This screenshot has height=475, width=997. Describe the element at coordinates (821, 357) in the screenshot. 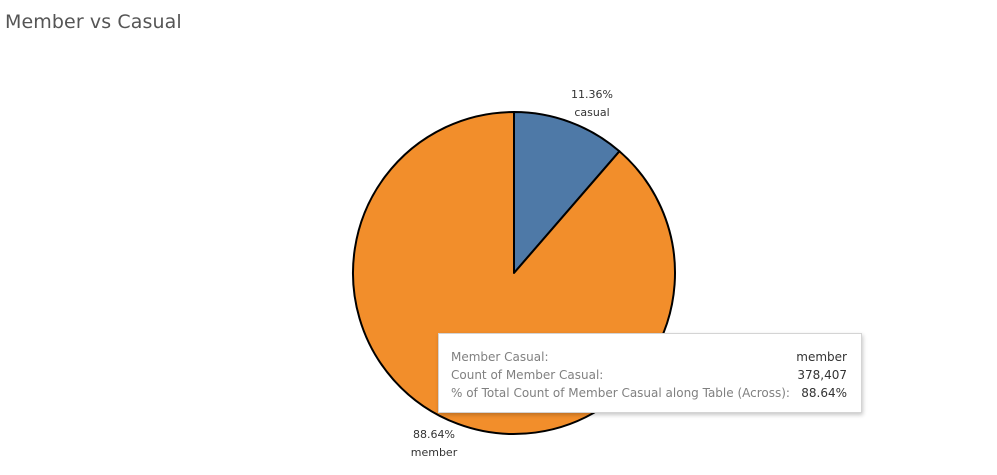

I see `tooltip-value: member` at that location.